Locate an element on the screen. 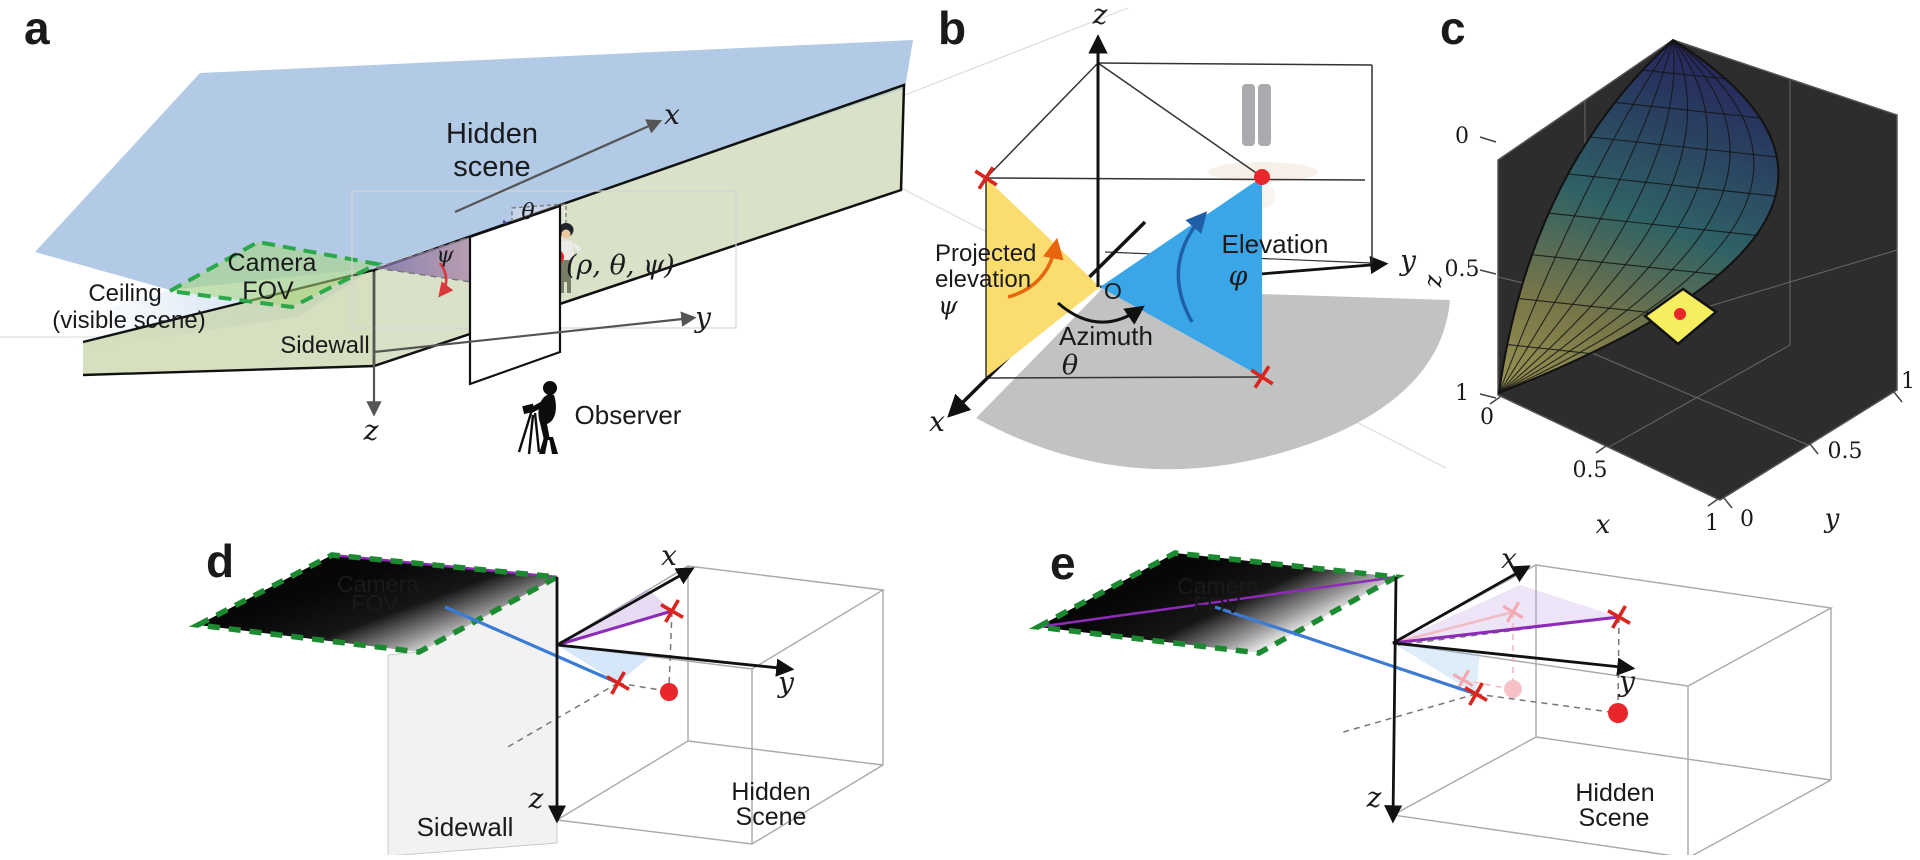 This screenshot has width=1920, height=860. z-axis-label-a: z is located at coordinates (371, 430).